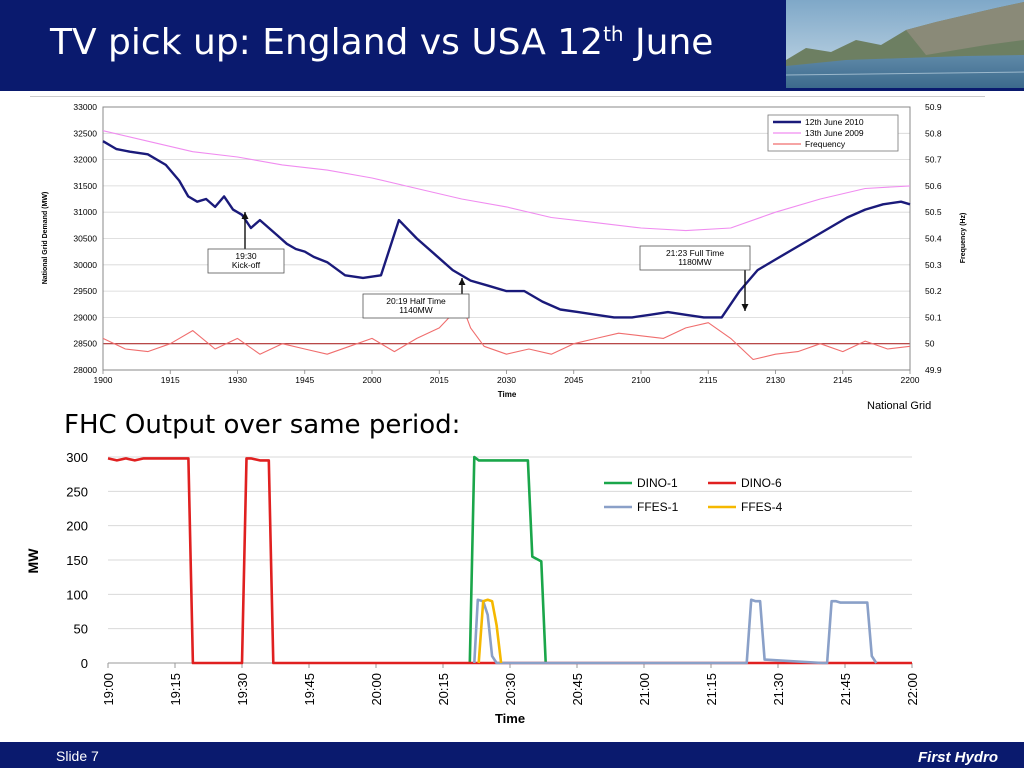 The width and height of the screenshot is (1024, 768). Describe the element at coordinates (644, 689) in the screenshot. I see `fhc-x-tick-label: 21:00` at that location.